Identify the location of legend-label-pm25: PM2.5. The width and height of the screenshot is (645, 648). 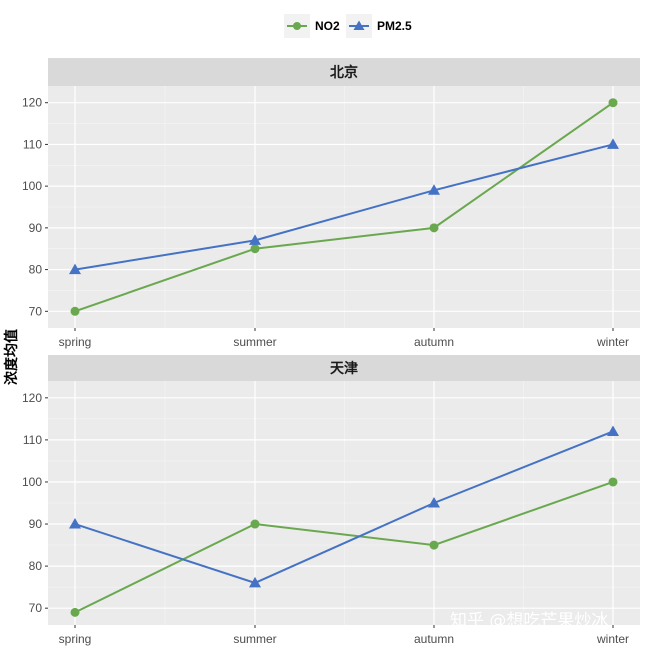
(394, 26).